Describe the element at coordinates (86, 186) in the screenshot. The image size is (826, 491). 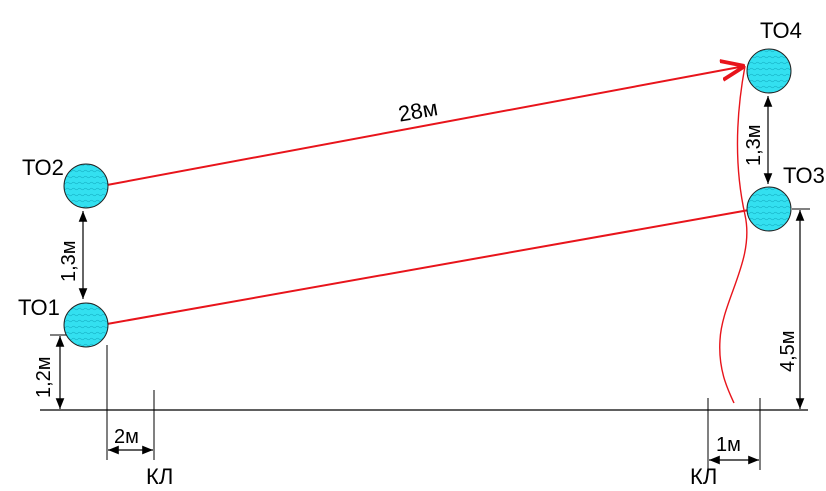
I see `node-to2` at that location.